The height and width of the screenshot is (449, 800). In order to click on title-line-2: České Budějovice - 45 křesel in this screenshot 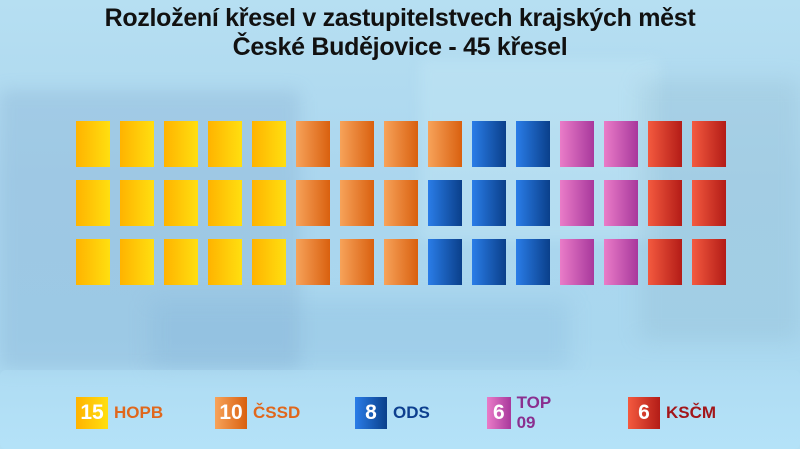, I will do `click(400, 47)`.